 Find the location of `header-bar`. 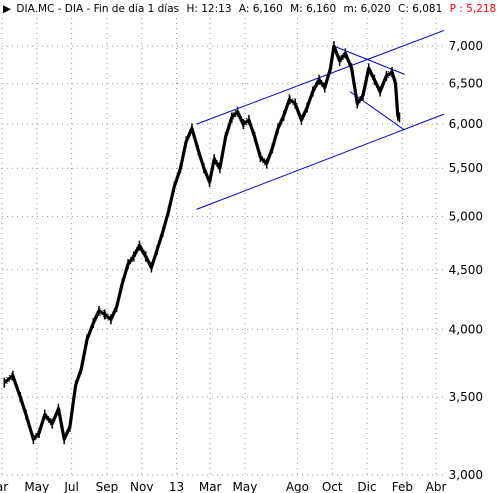

header-bar is located at coordinates (250, 8).